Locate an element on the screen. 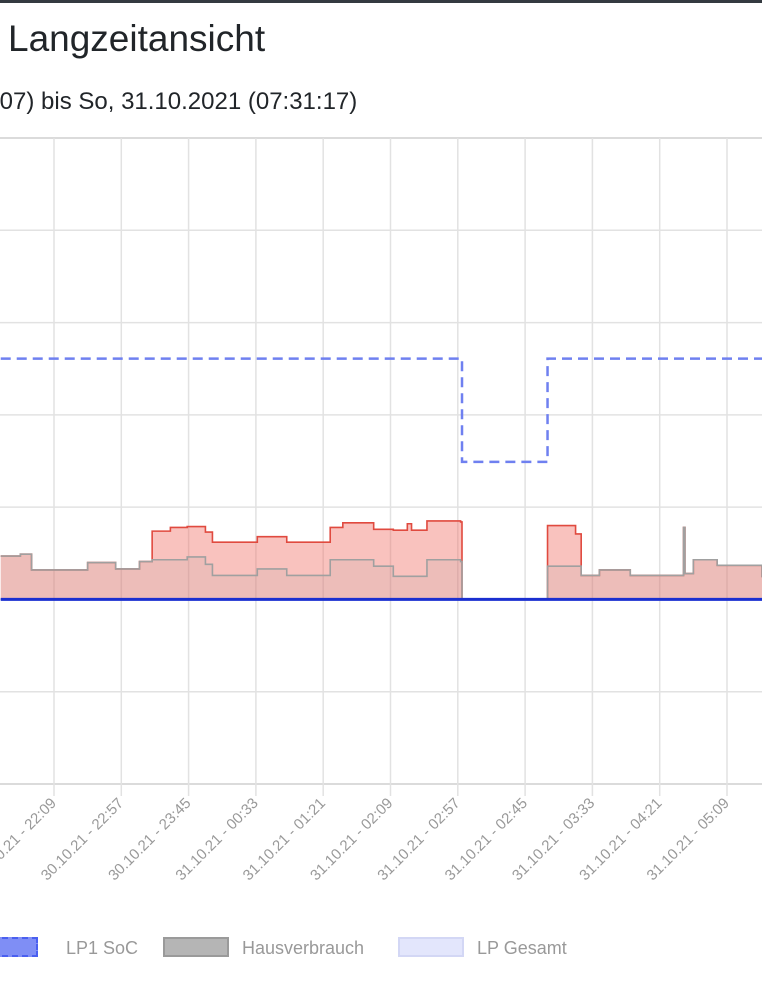 The height and width of the screenshot is (986, 762). legend-label-hausverbrauch: Hausverbrauch is located at coordinates (303, 948).